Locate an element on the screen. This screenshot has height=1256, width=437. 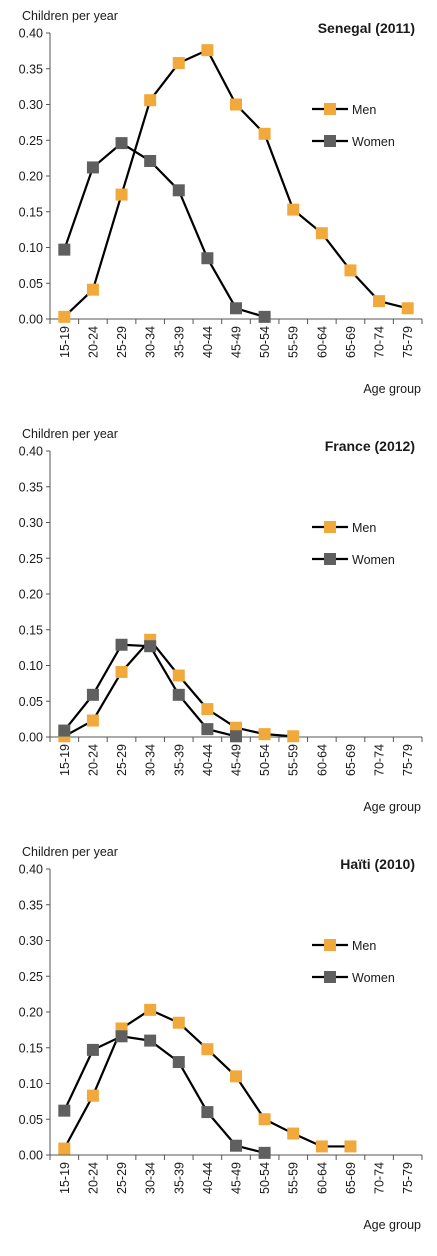
series-line-men is located at coordinates (207, 1079).